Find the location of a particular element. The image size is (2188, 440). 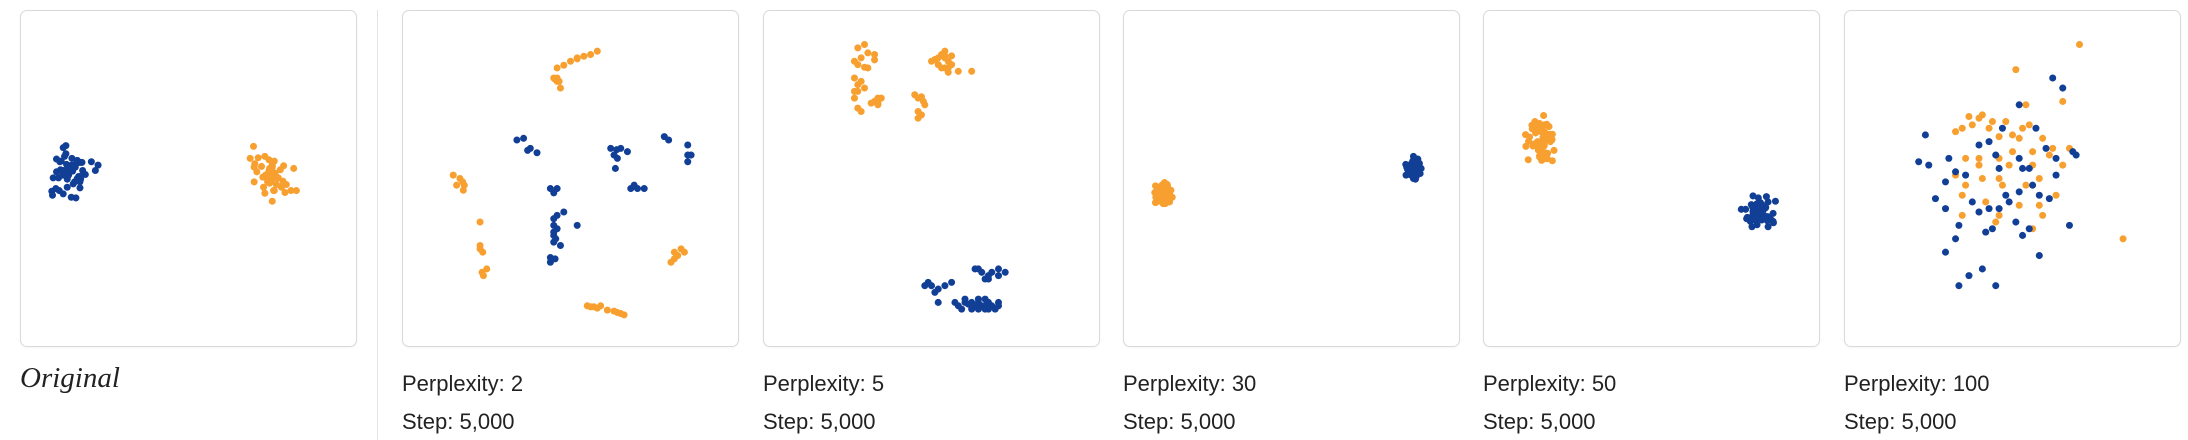

perplexity-label: Perplexity: 5 is located at coordinates (824, 383).